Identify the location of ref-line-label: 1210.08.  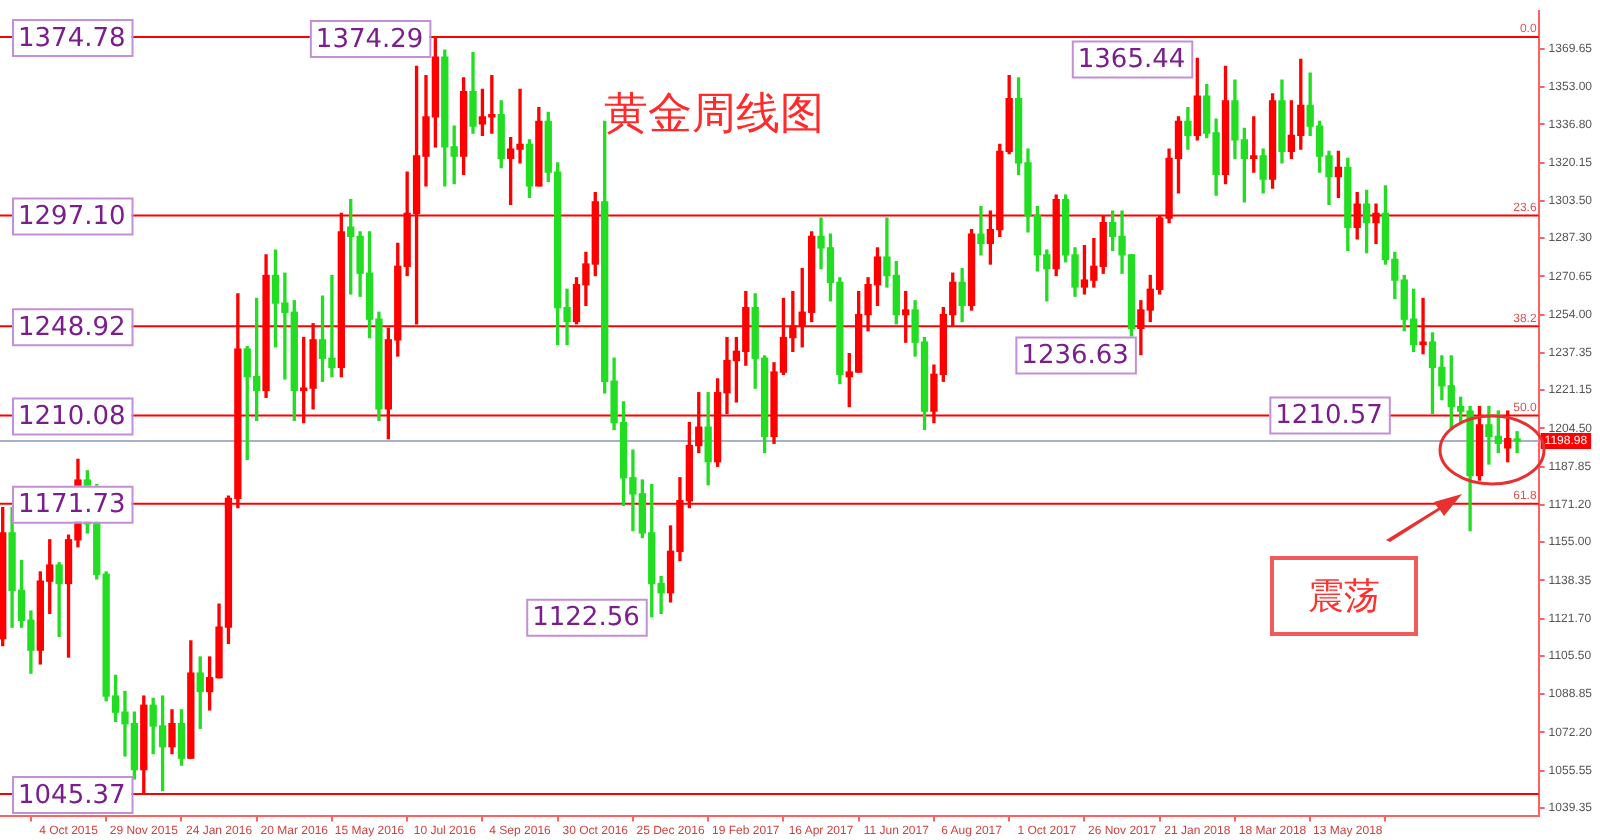
(72, 417).